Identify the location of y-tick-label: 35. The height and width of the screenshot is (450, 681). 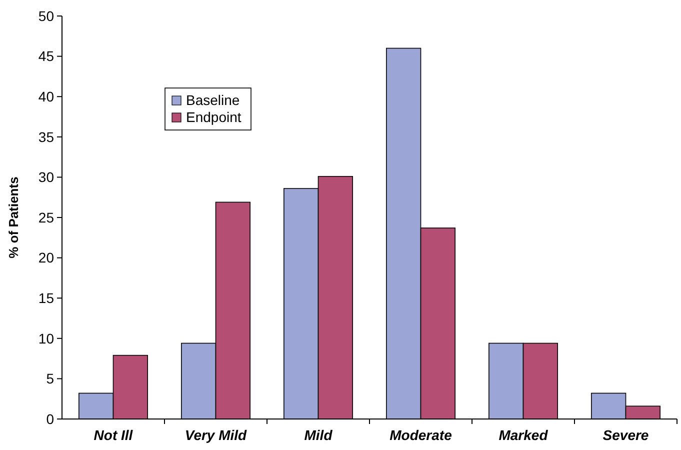
(46, 136).